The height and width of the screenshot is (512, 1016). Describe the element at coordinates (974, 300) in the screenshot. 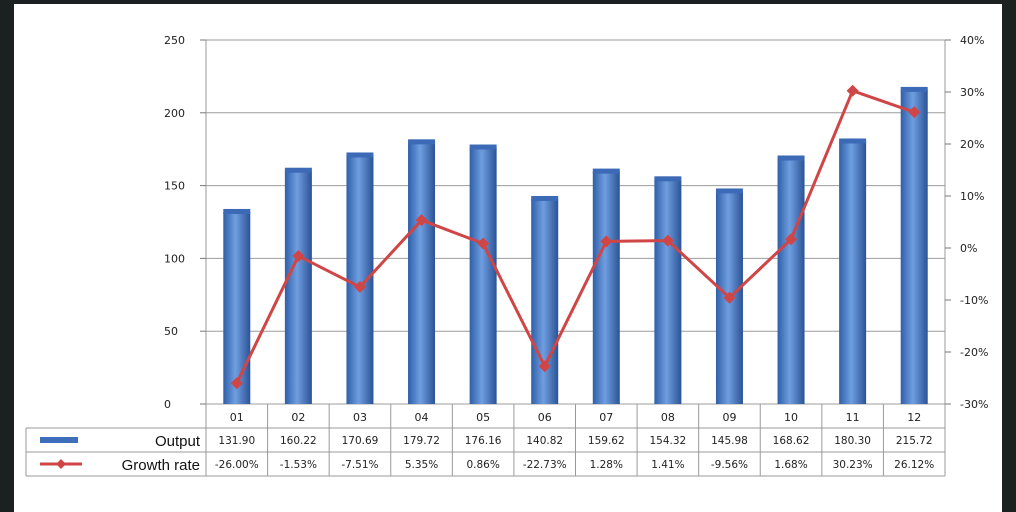

I see `y-right-tick-label: -10%` at that location.